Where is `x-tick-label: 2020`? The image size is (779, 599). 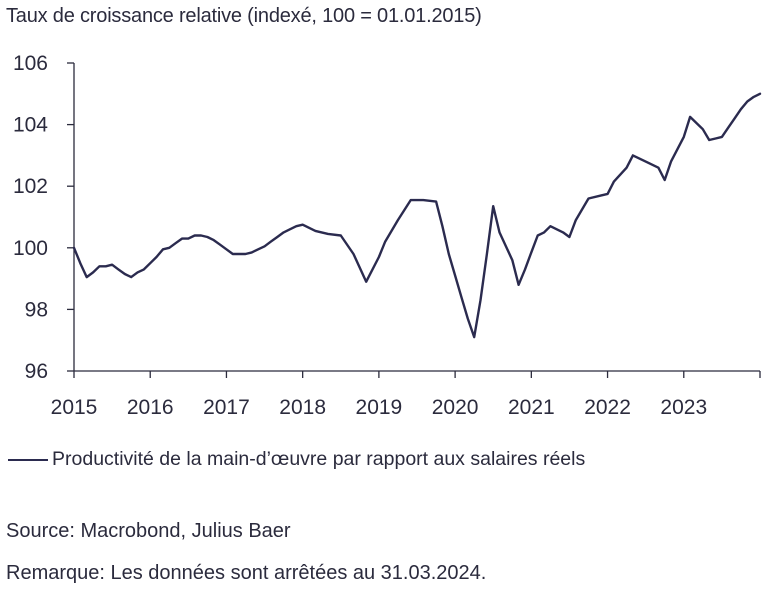
x-tick-label: 2020 is located at coordinates (455, 407).